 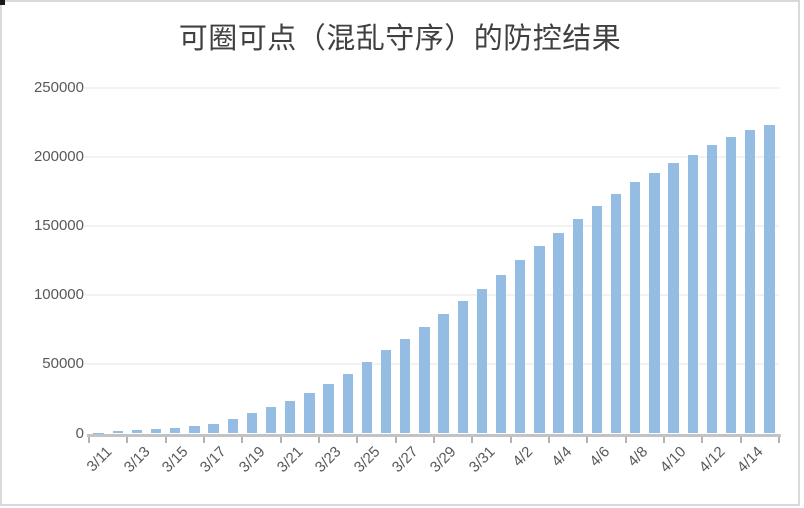 What do you see at coordinates (58, 87) in the screenshot?
I see `y-tick-label: 250000` at bounding box center [58, 87].